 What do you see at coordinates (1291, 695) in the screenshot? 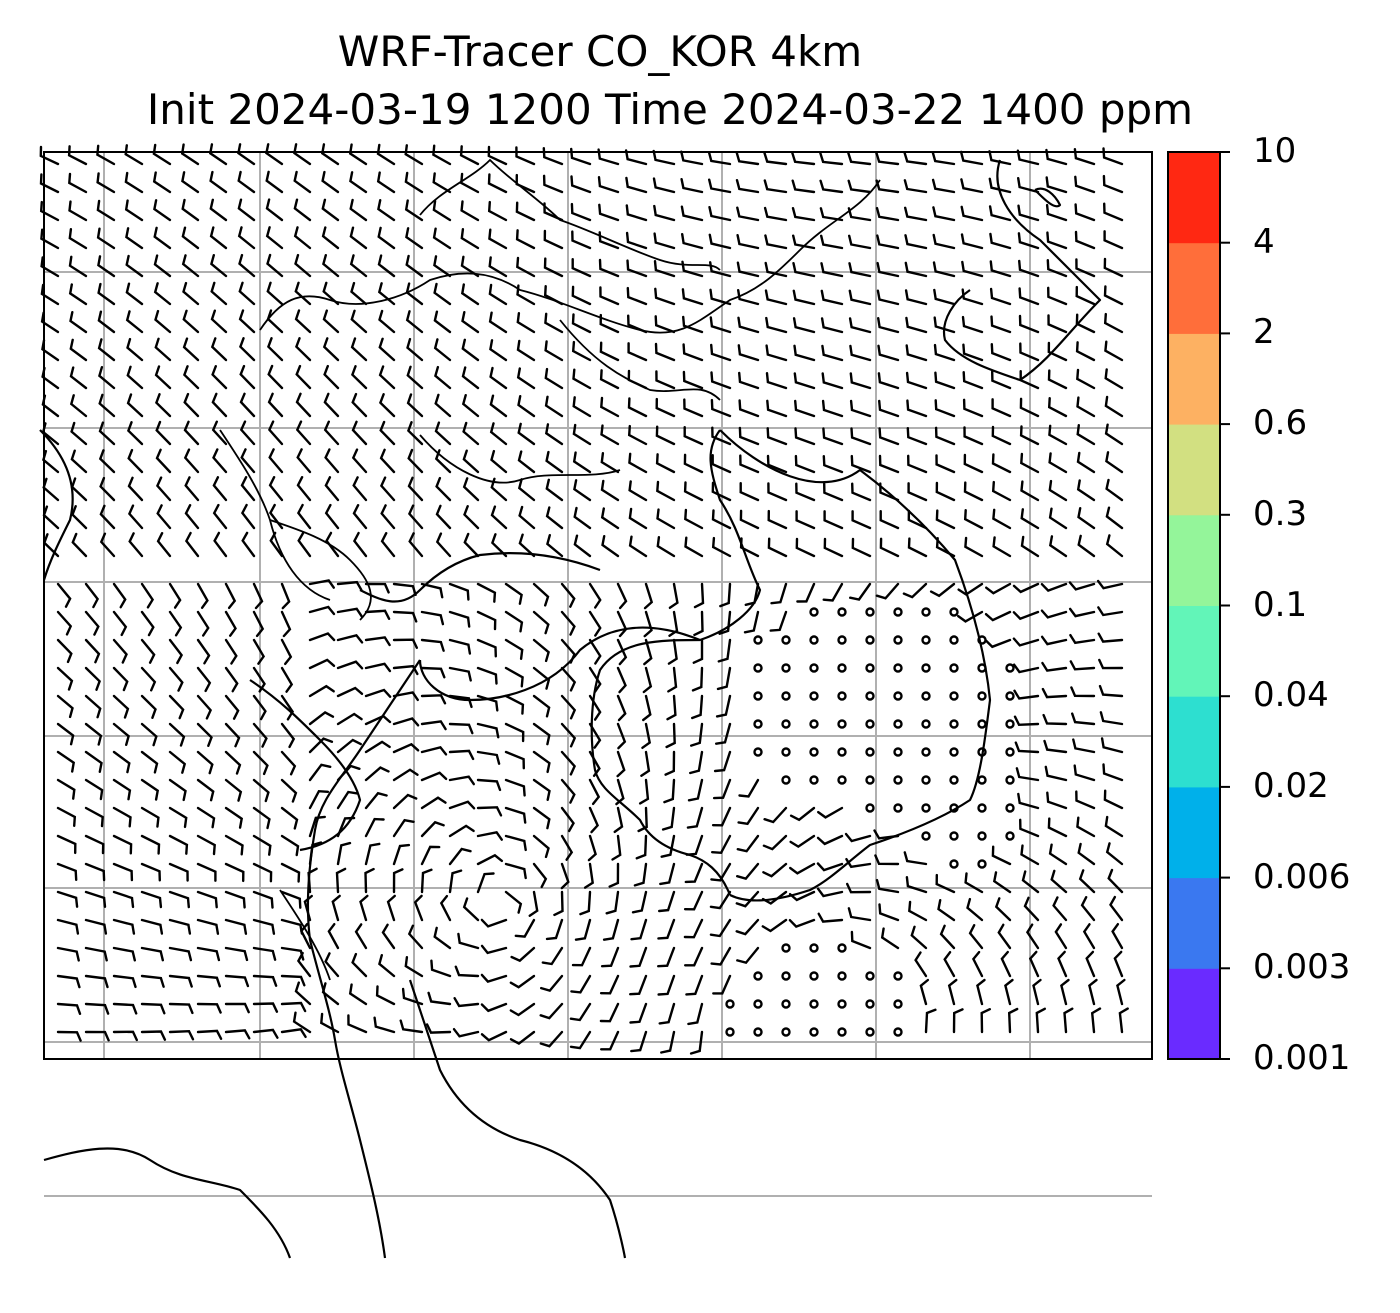
I see `colorbar-tick-label: 0.04` at bounding box center [1291, 695].